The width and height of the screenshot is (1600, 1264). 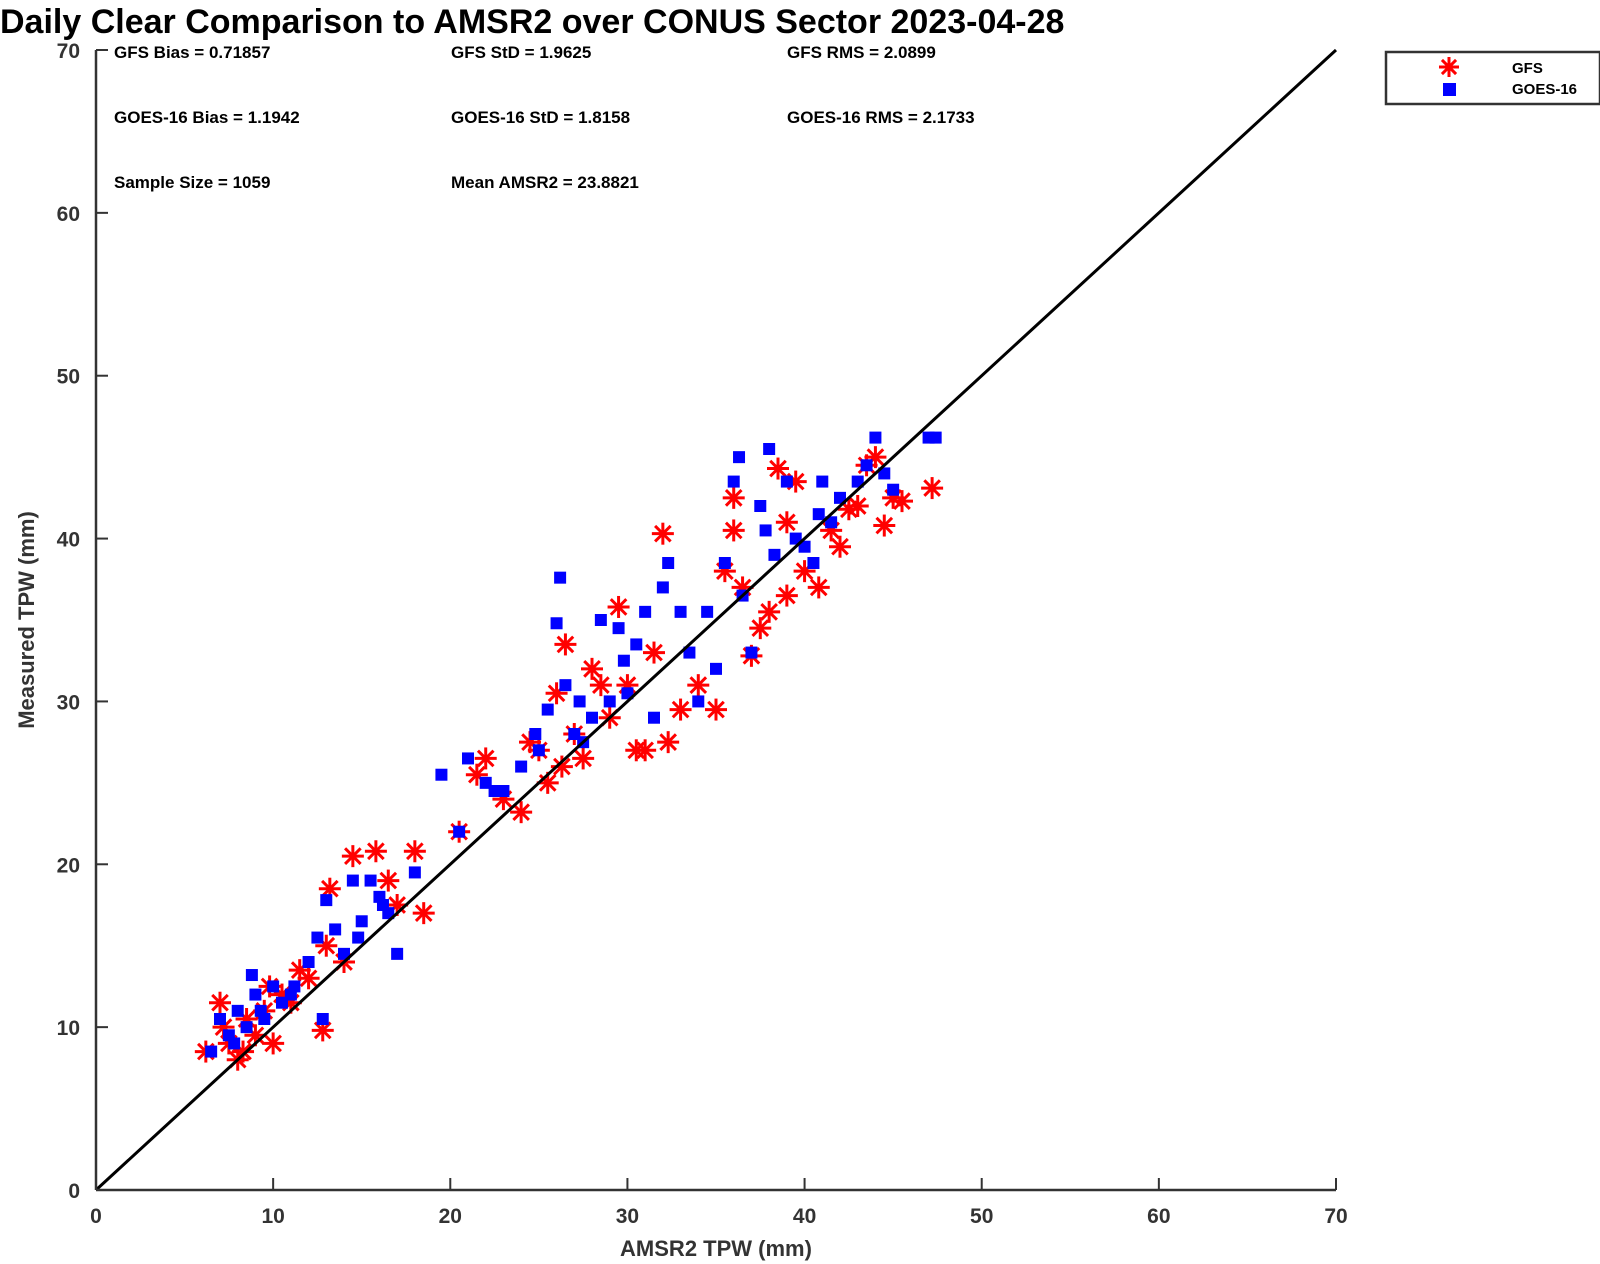 I want to click on legend-gfs-label: GFS, so click(x=1527, y=68).